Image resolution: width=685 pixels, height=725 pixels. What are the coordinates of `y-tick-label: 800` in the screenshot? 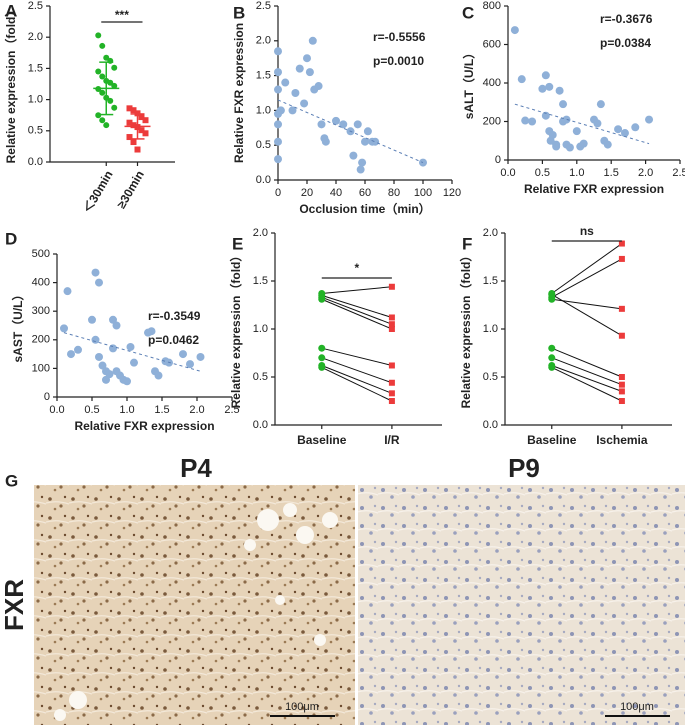 It's located at (492, 6).